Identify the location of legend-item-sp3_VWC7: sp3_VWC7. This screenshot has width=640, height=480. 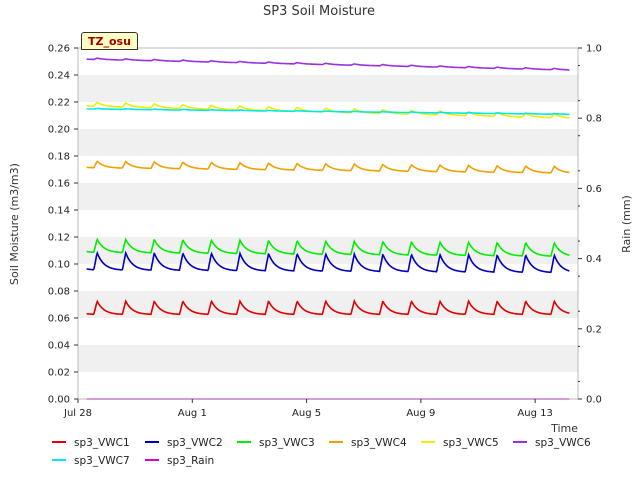
(91, 461).